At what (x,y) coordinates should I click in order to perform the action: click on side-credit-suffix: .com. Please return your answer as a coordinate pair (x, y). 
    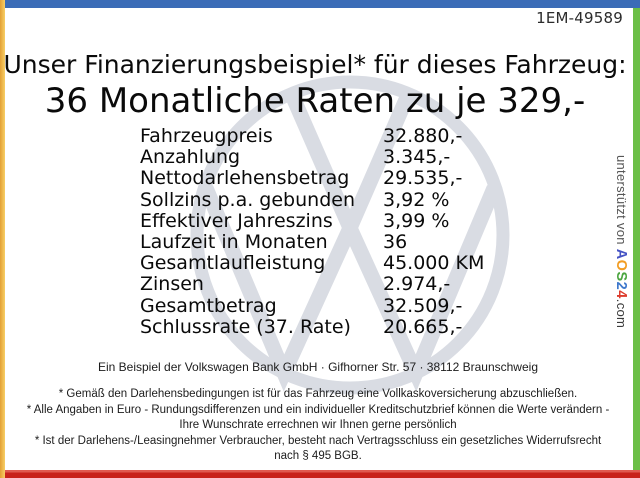
    Looking at the image, I should click on (621, 313).